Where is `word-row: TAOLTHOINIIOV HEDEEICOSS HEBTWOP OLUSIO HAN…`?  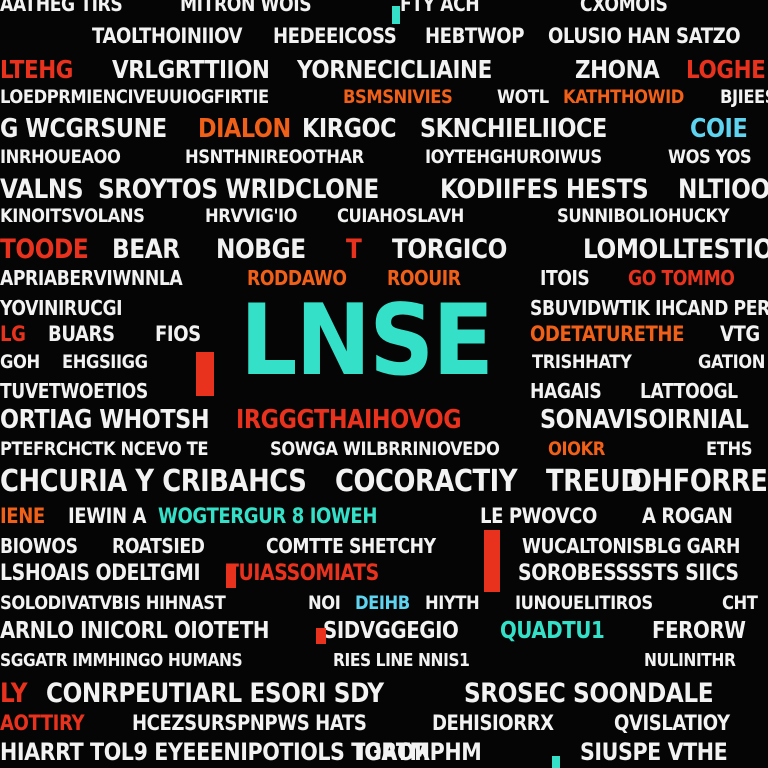 word-row: TAOLTHOINIIOV HEDEEICOSS HEBTWOP OLUSIO HAN… is located at coordinates (384, 39).